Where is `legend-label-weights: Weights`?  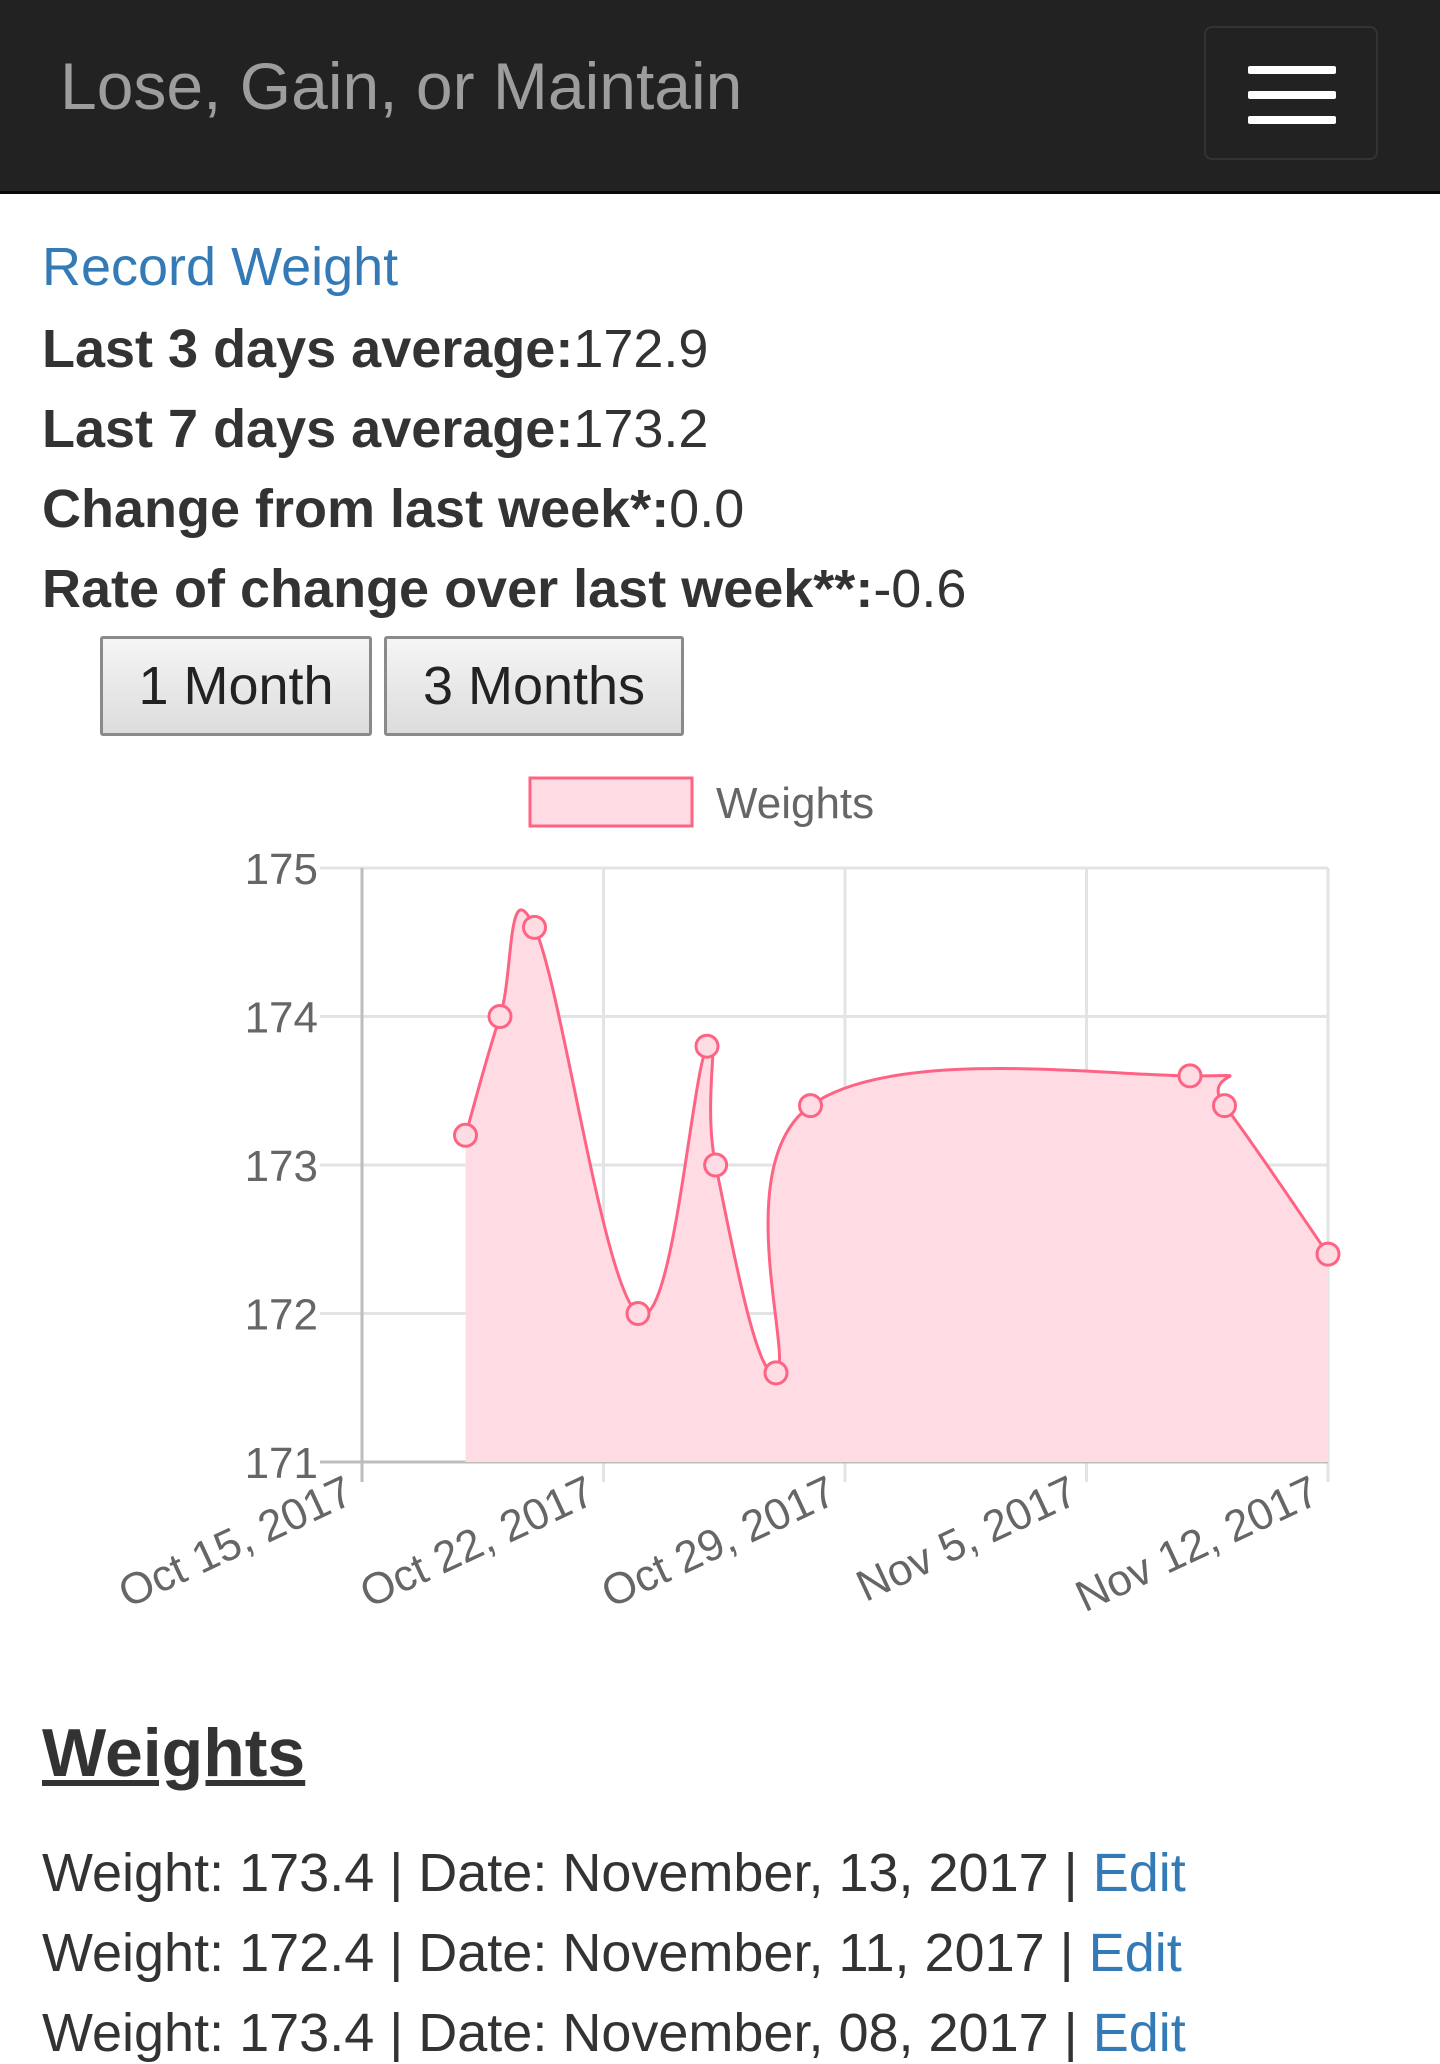
legend-label-weights: Weights is located at coordinates (795, 803).